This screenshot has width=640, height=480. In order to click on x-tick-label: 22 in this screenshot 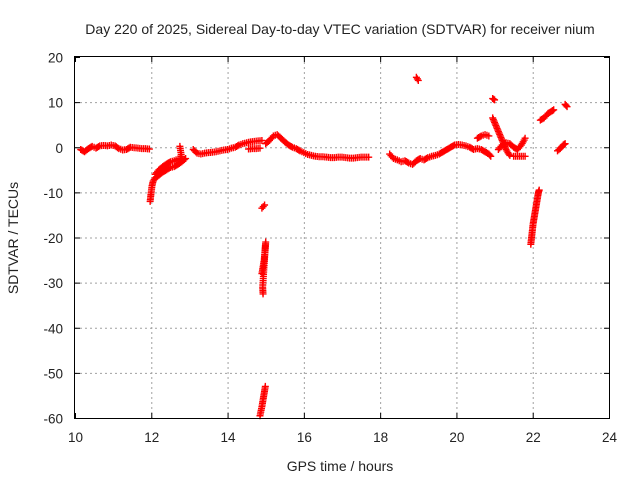, I will do `click(533, 437)`.